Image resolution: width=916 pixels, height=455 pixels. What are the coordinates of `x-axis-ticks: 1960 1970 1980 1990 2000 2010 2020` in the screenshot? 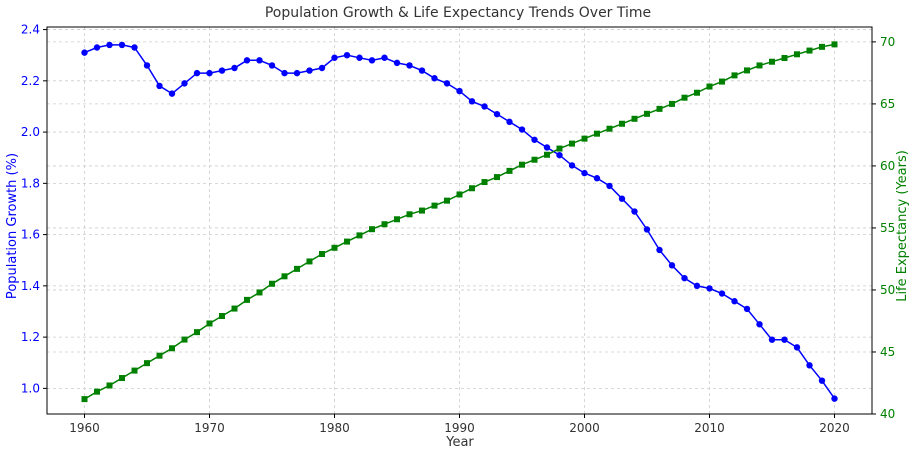 It's located at (459, 424).